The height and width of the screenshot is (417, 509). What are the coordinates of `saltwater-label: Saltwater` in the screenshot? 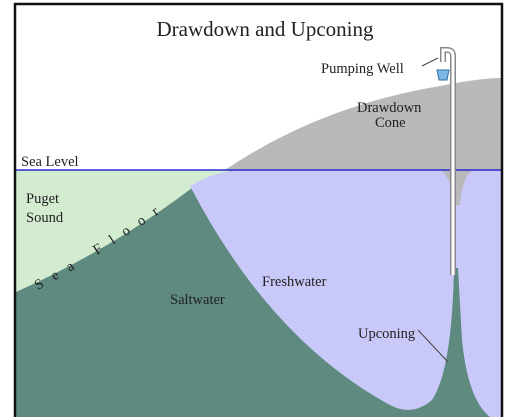 It's located at (197, 300).